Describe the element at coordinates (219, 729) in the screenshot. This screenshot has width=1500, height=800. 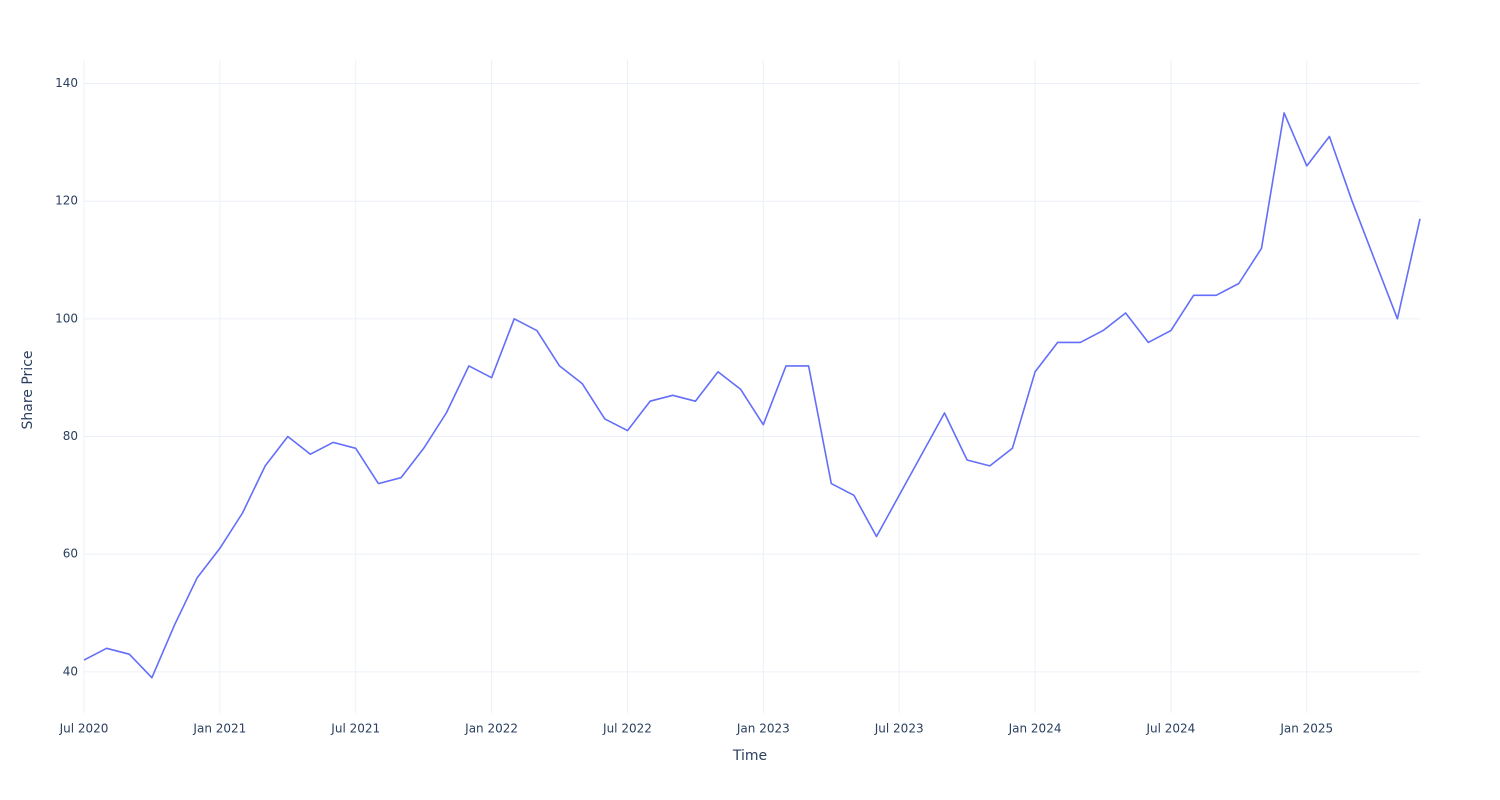
I see `x-tick-label: Jan 2021` at that location.